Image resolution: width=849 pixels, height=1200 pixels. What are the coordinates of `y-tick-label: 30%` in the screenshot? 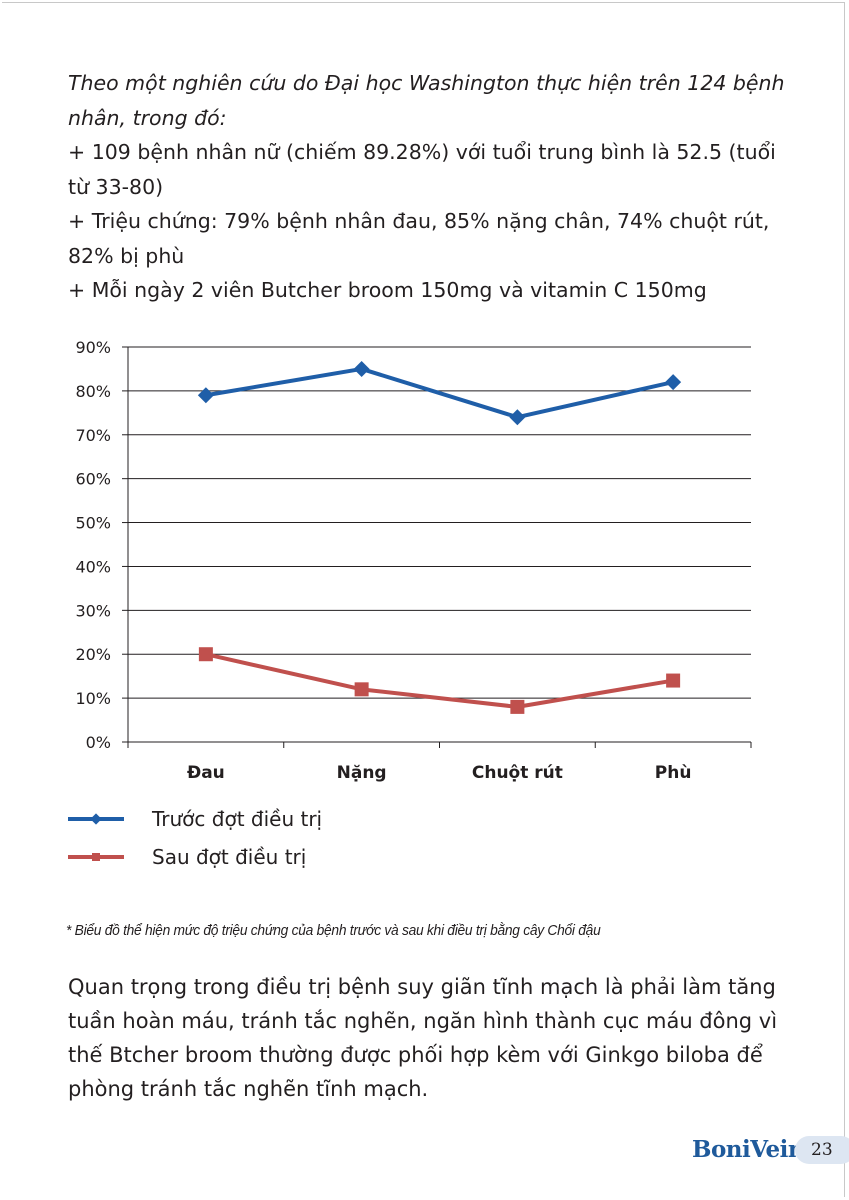 It's located at (93, 610).